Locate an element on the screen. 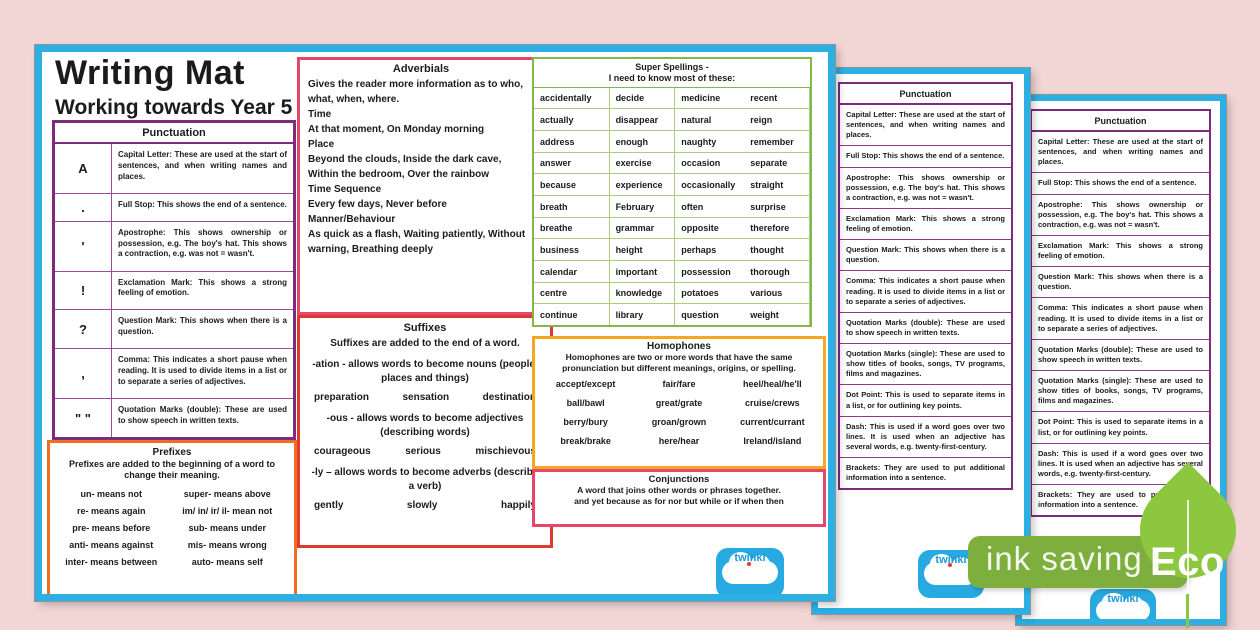  adverbials-line: Time Sequence is located at coordinates (345, 189).